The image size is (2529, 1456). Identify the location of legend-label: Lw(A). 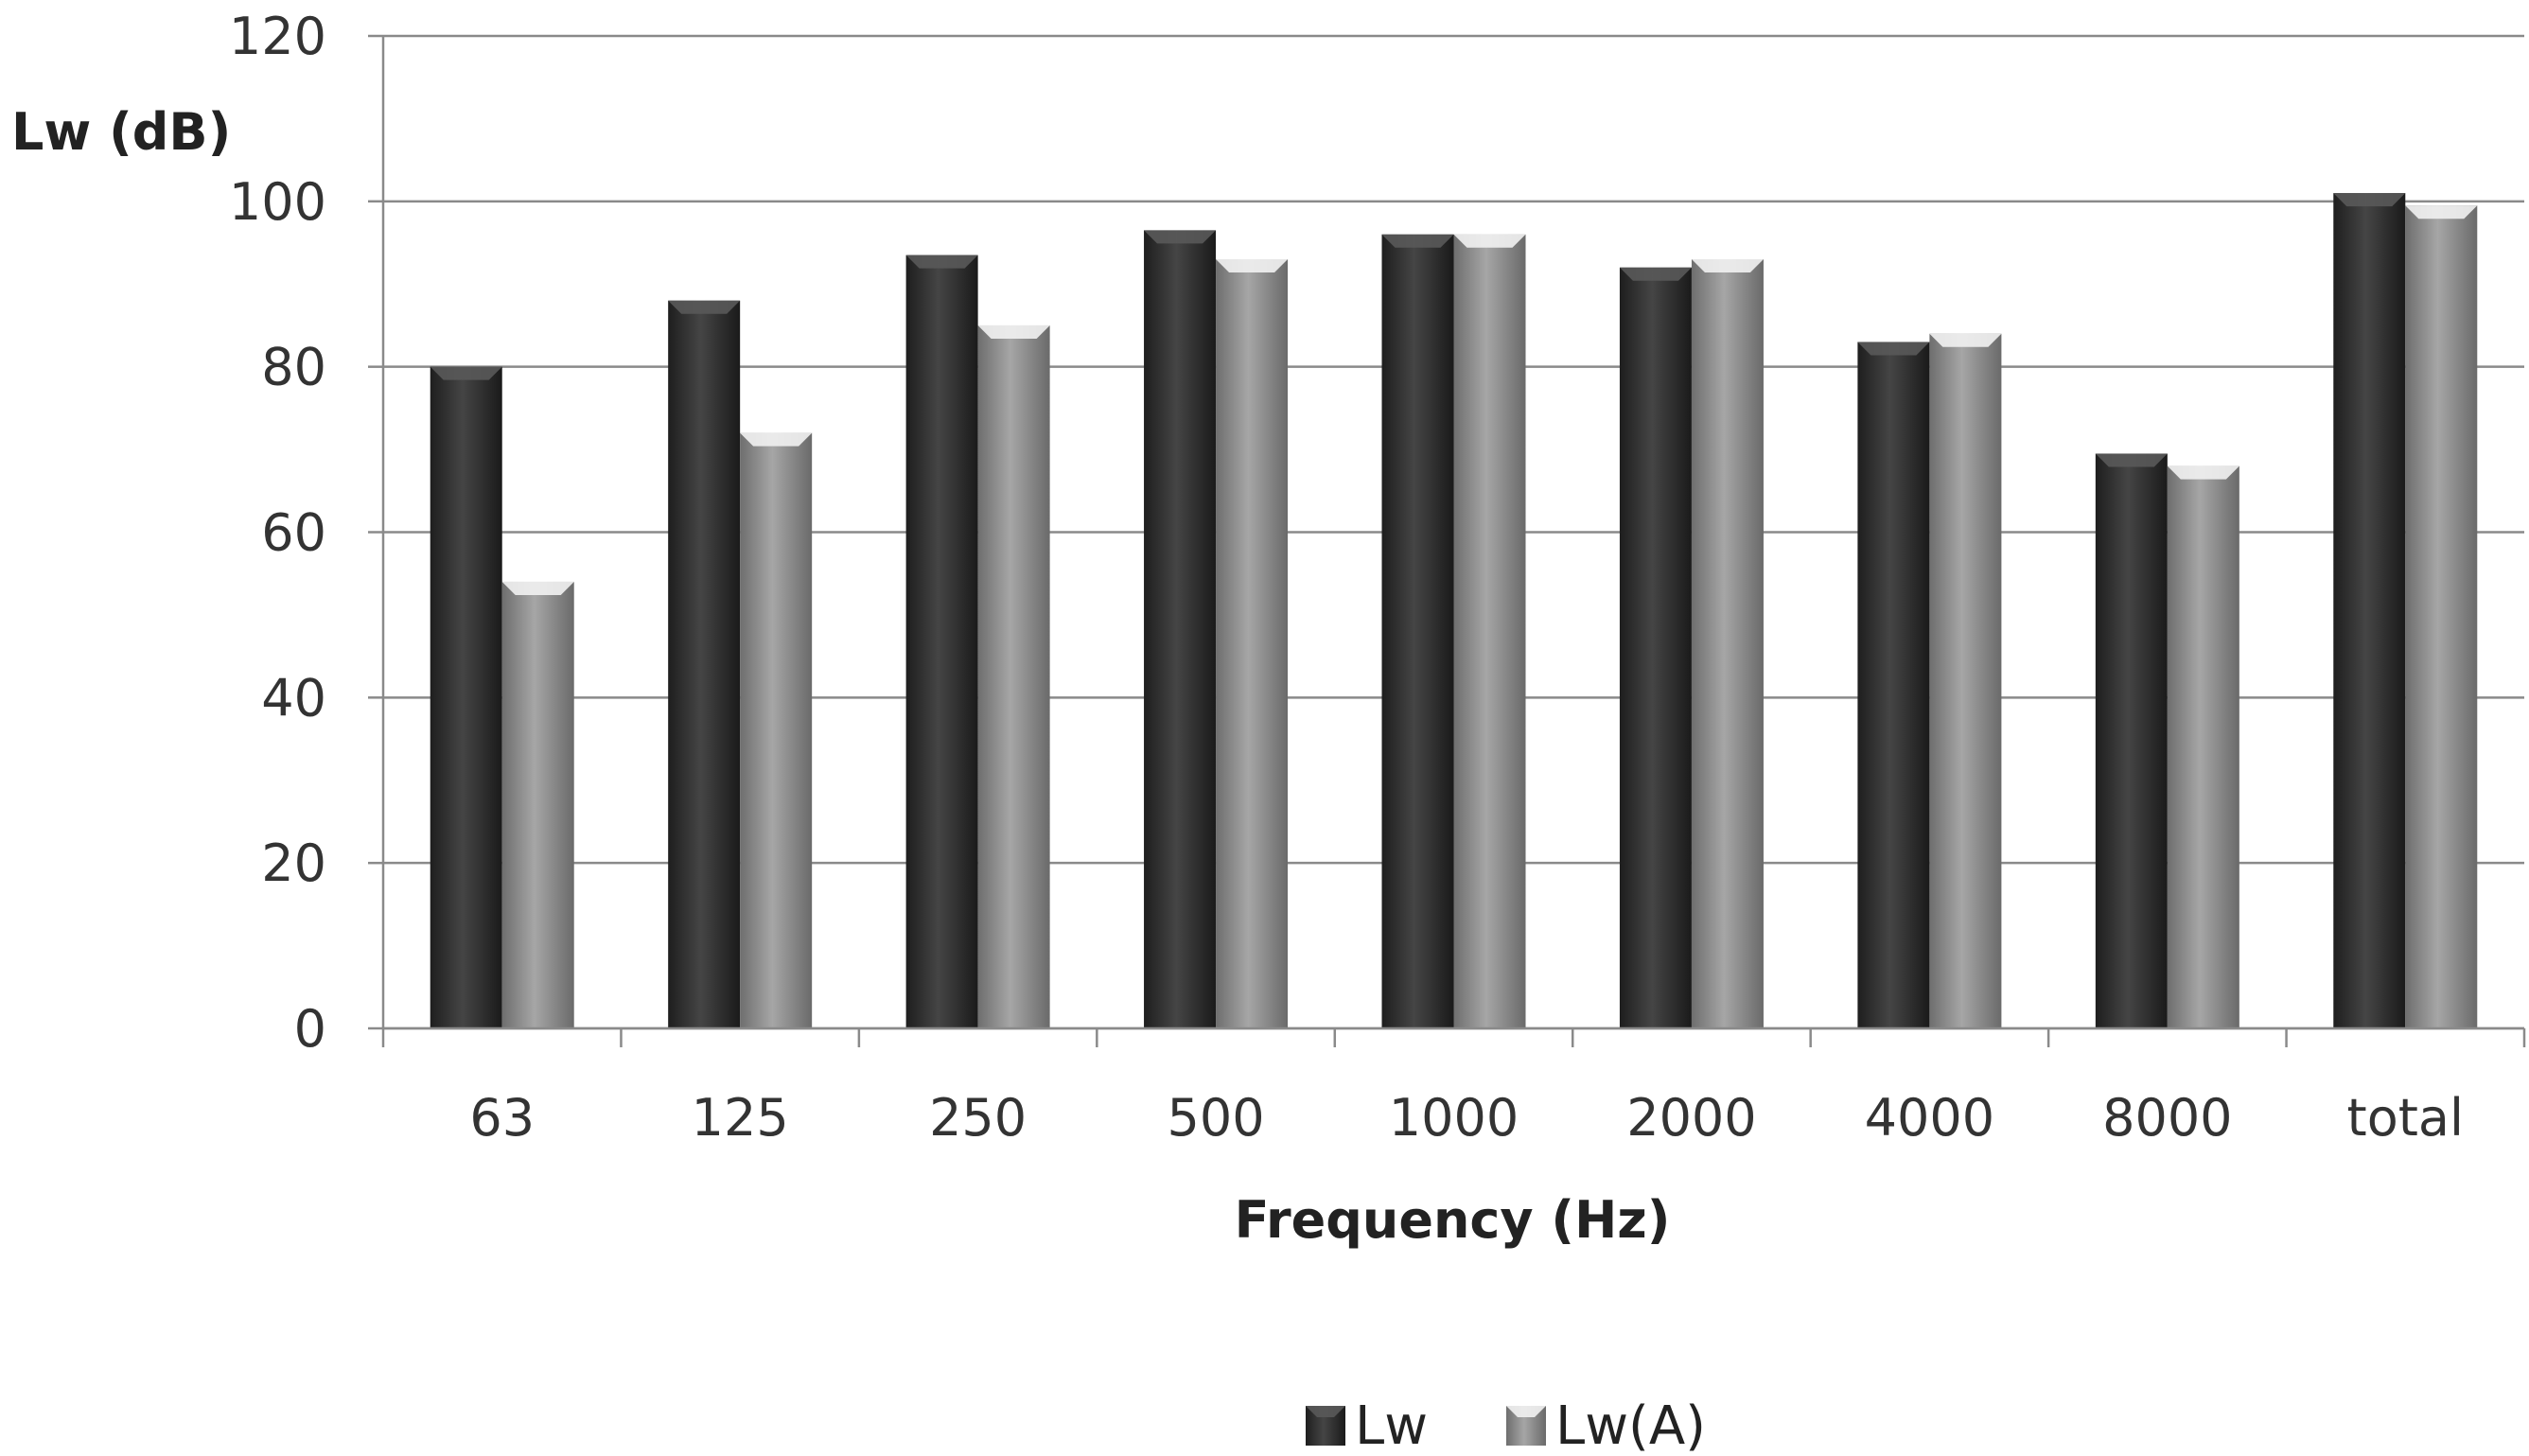
(1631, 1425).